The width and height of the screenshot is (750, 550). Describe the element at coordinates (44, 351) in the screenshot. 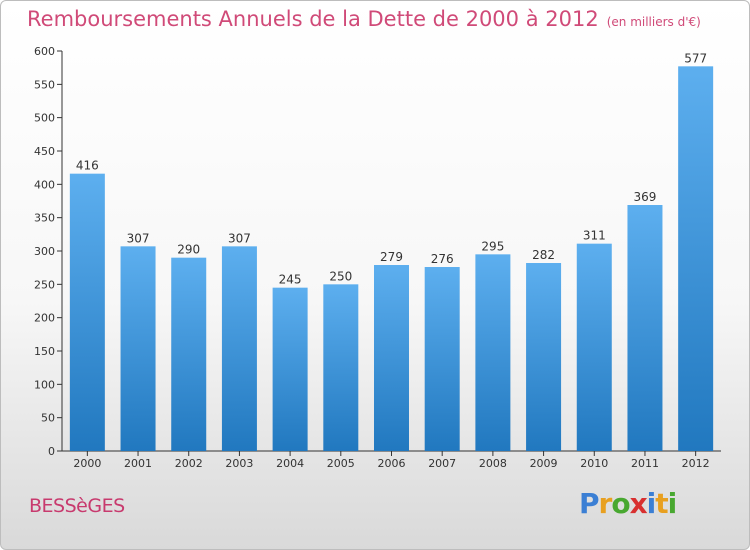

I see `y-tick-label: 150` at that location.